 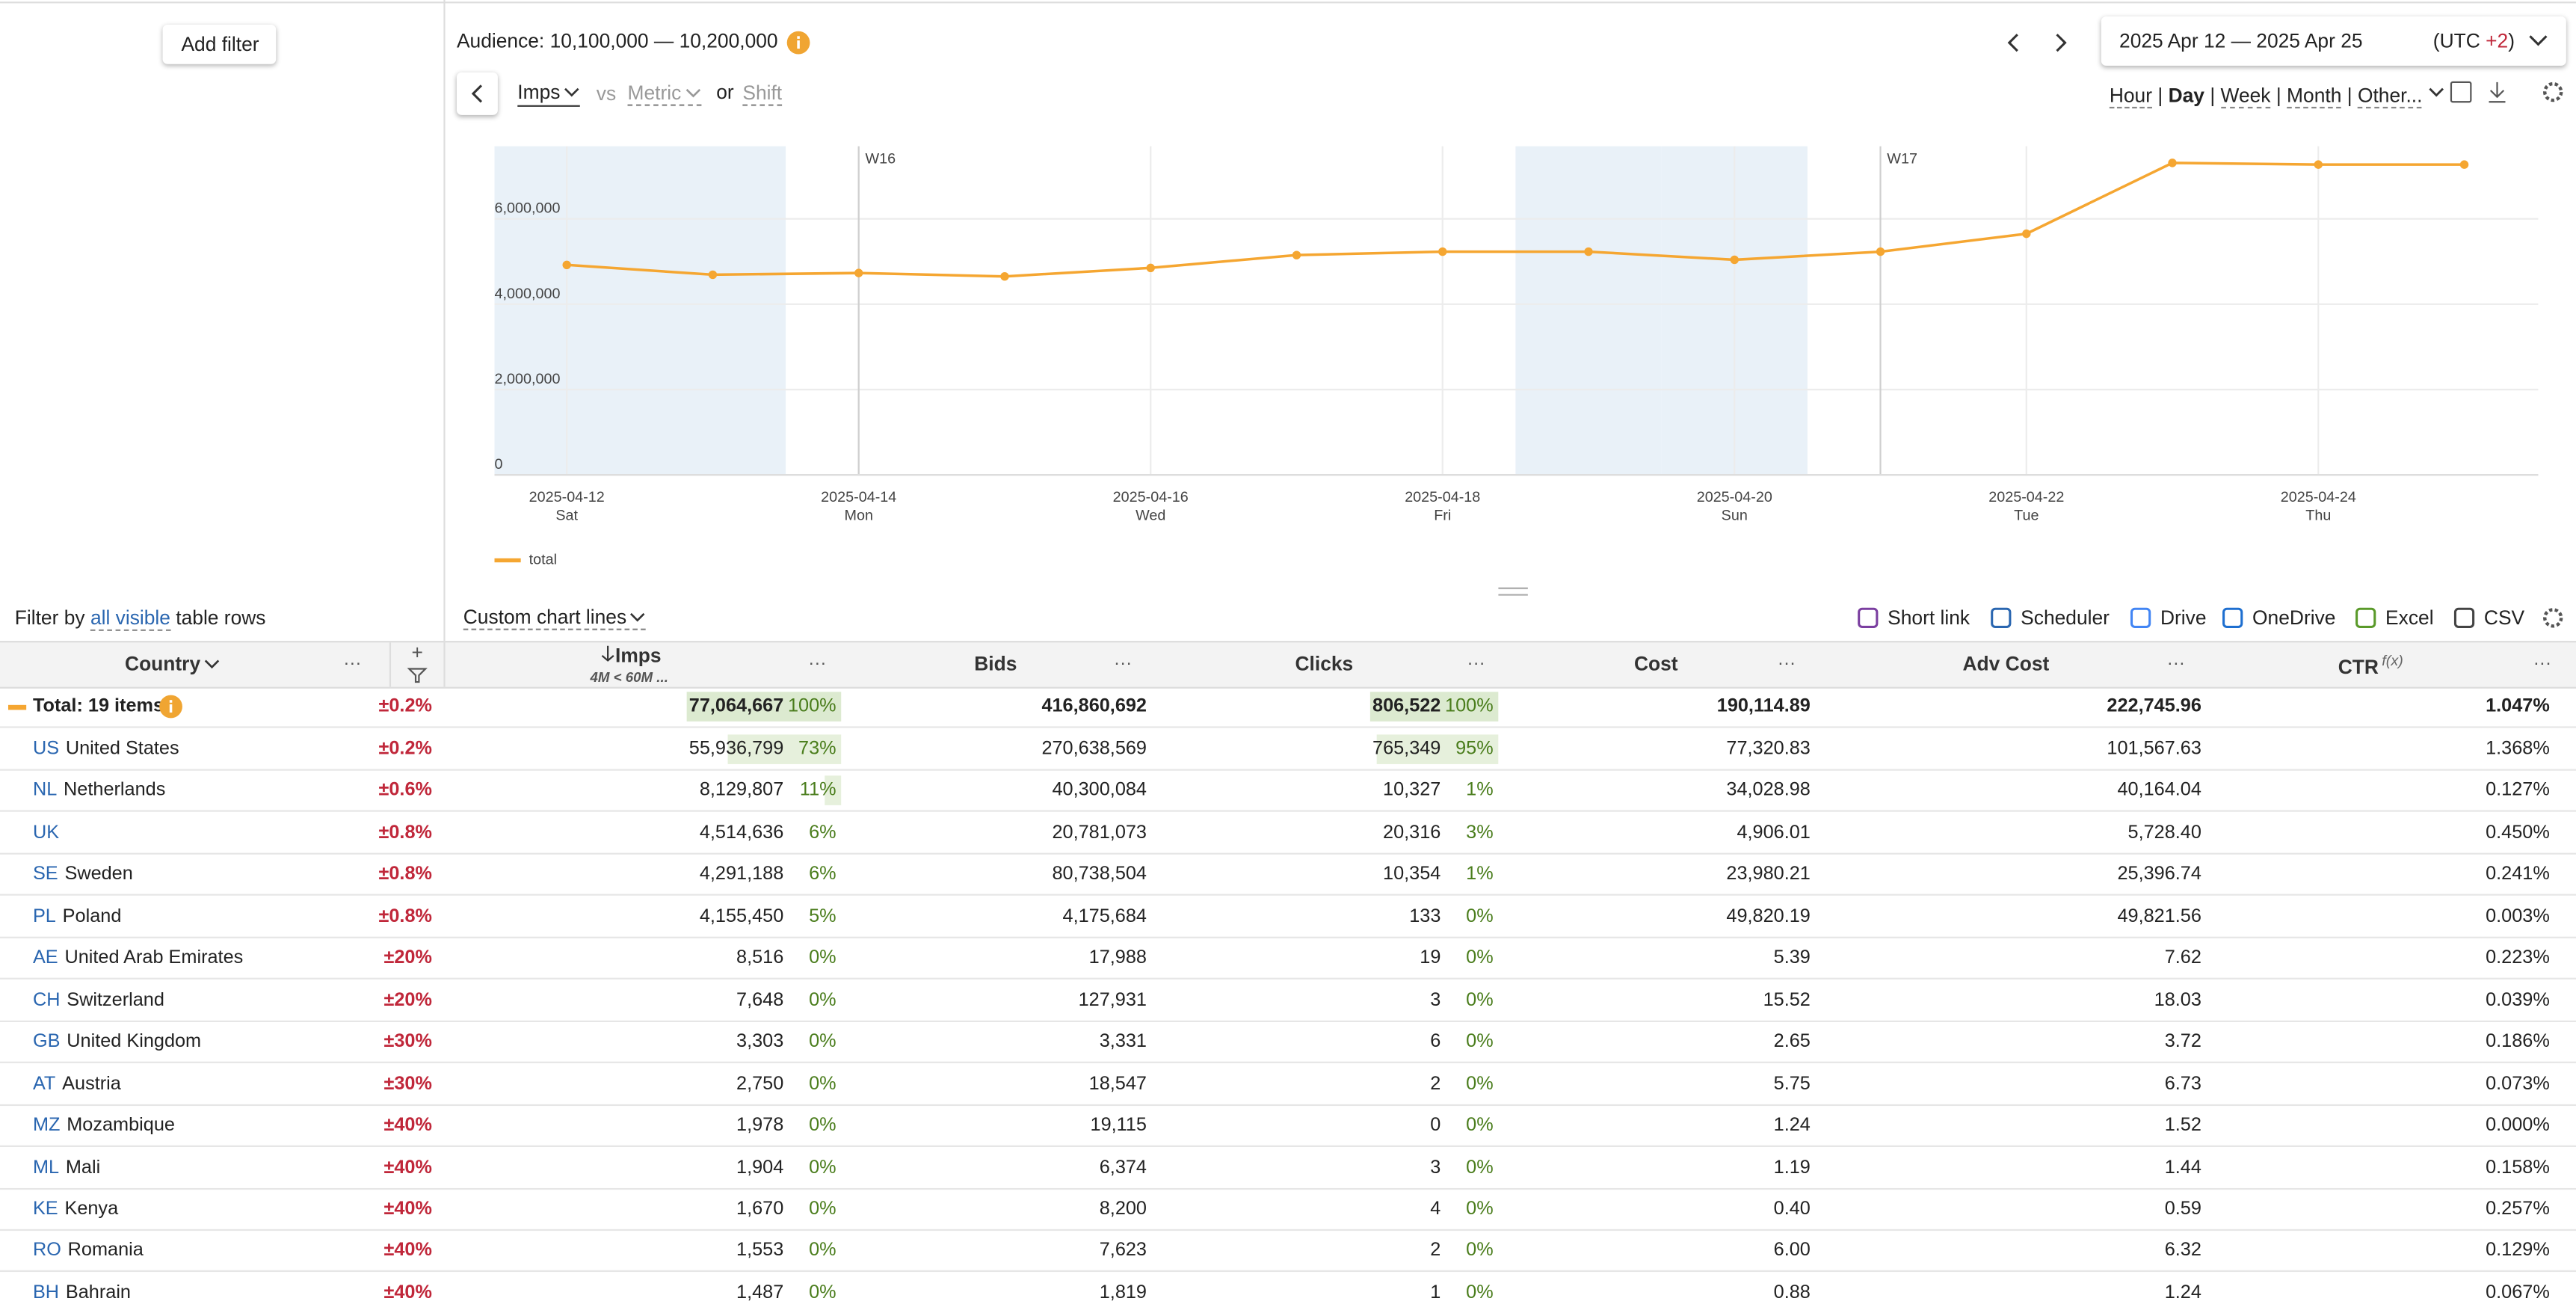 I want to click on country-code: GB, so click(x=46, y=1042).